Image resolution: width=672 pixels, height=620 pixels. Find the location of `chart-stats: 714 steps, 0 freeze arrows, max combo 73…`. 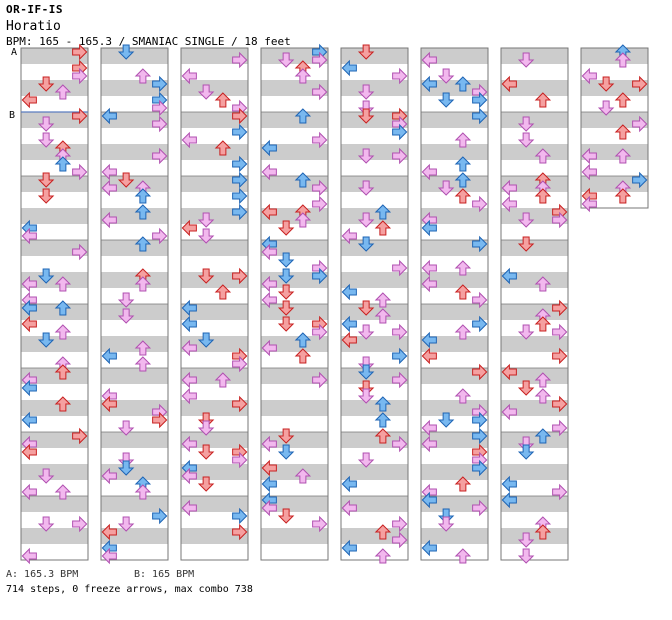

chart-stats: 714 steps, 0 freeze arrows, max combo 73… is located at coordinates (129, 589).